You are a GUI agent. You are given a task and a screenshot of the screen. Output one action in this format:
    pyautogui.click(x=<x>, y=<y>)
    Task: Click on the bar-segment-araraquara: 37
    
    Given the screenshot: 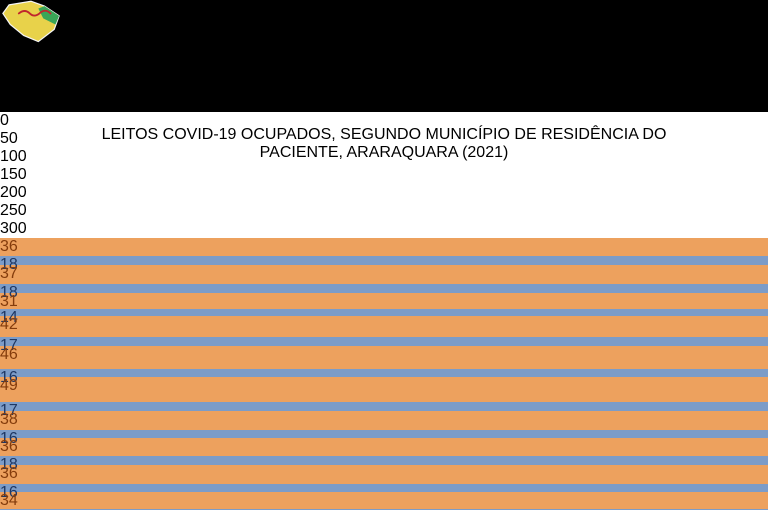 What is the action you would take?
    pyautogui.click(x=384, y=275)
    